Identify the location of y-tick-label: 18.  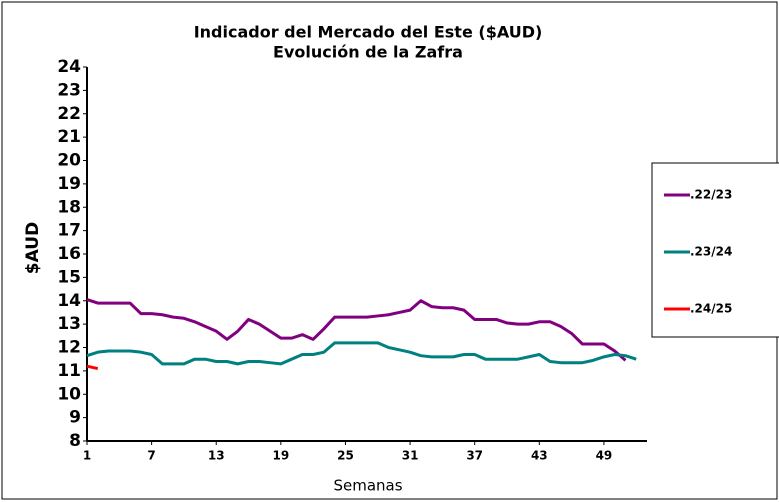
(69, 207).